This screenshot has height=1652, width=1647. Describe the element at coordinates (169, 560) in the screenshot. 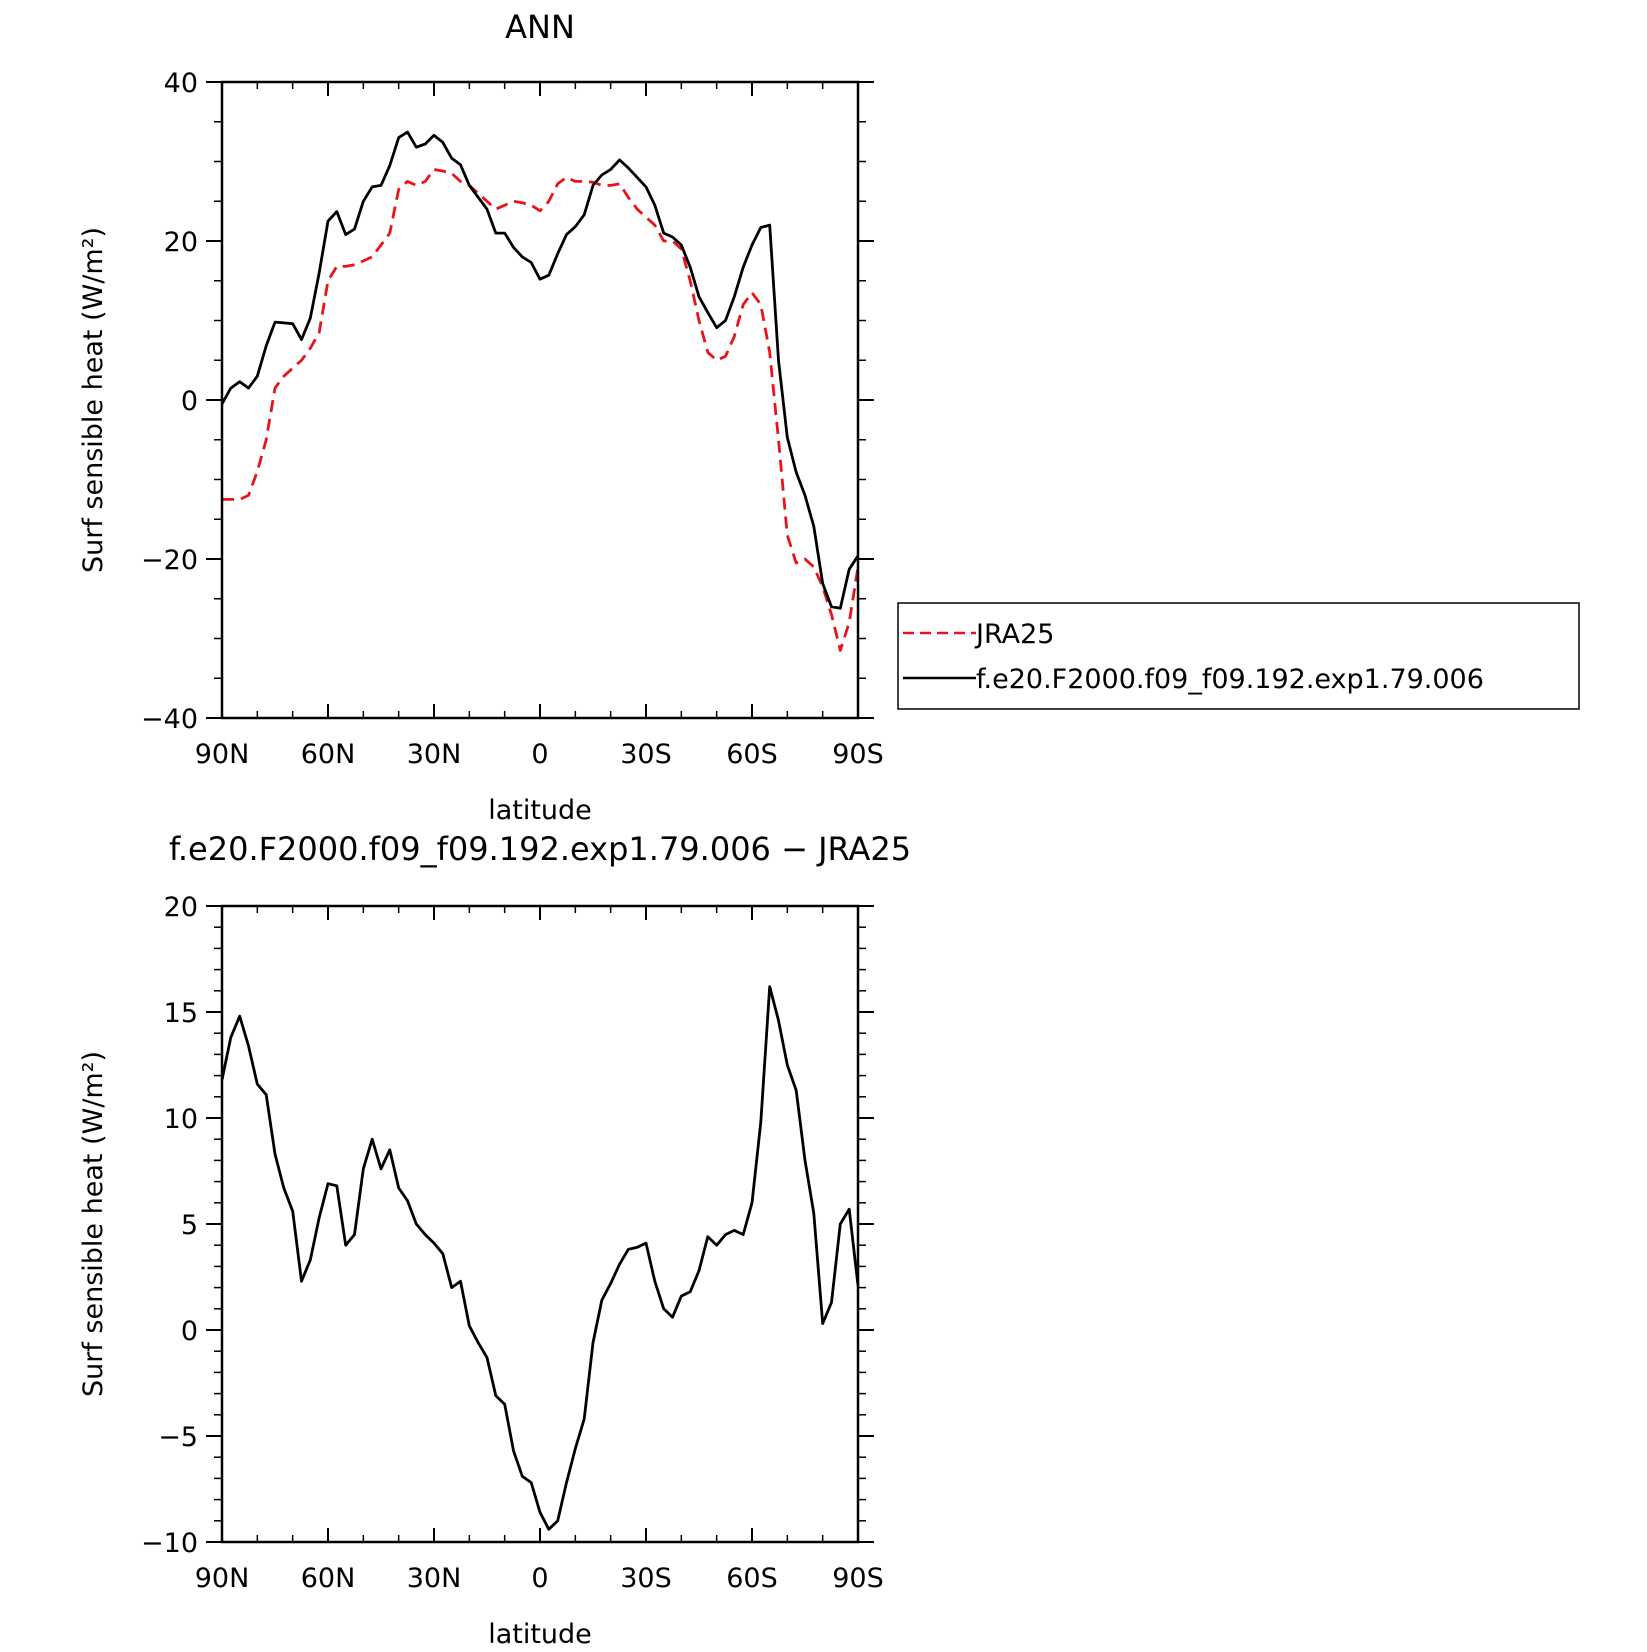

I see `top-y-tick-label: −20` at that location.